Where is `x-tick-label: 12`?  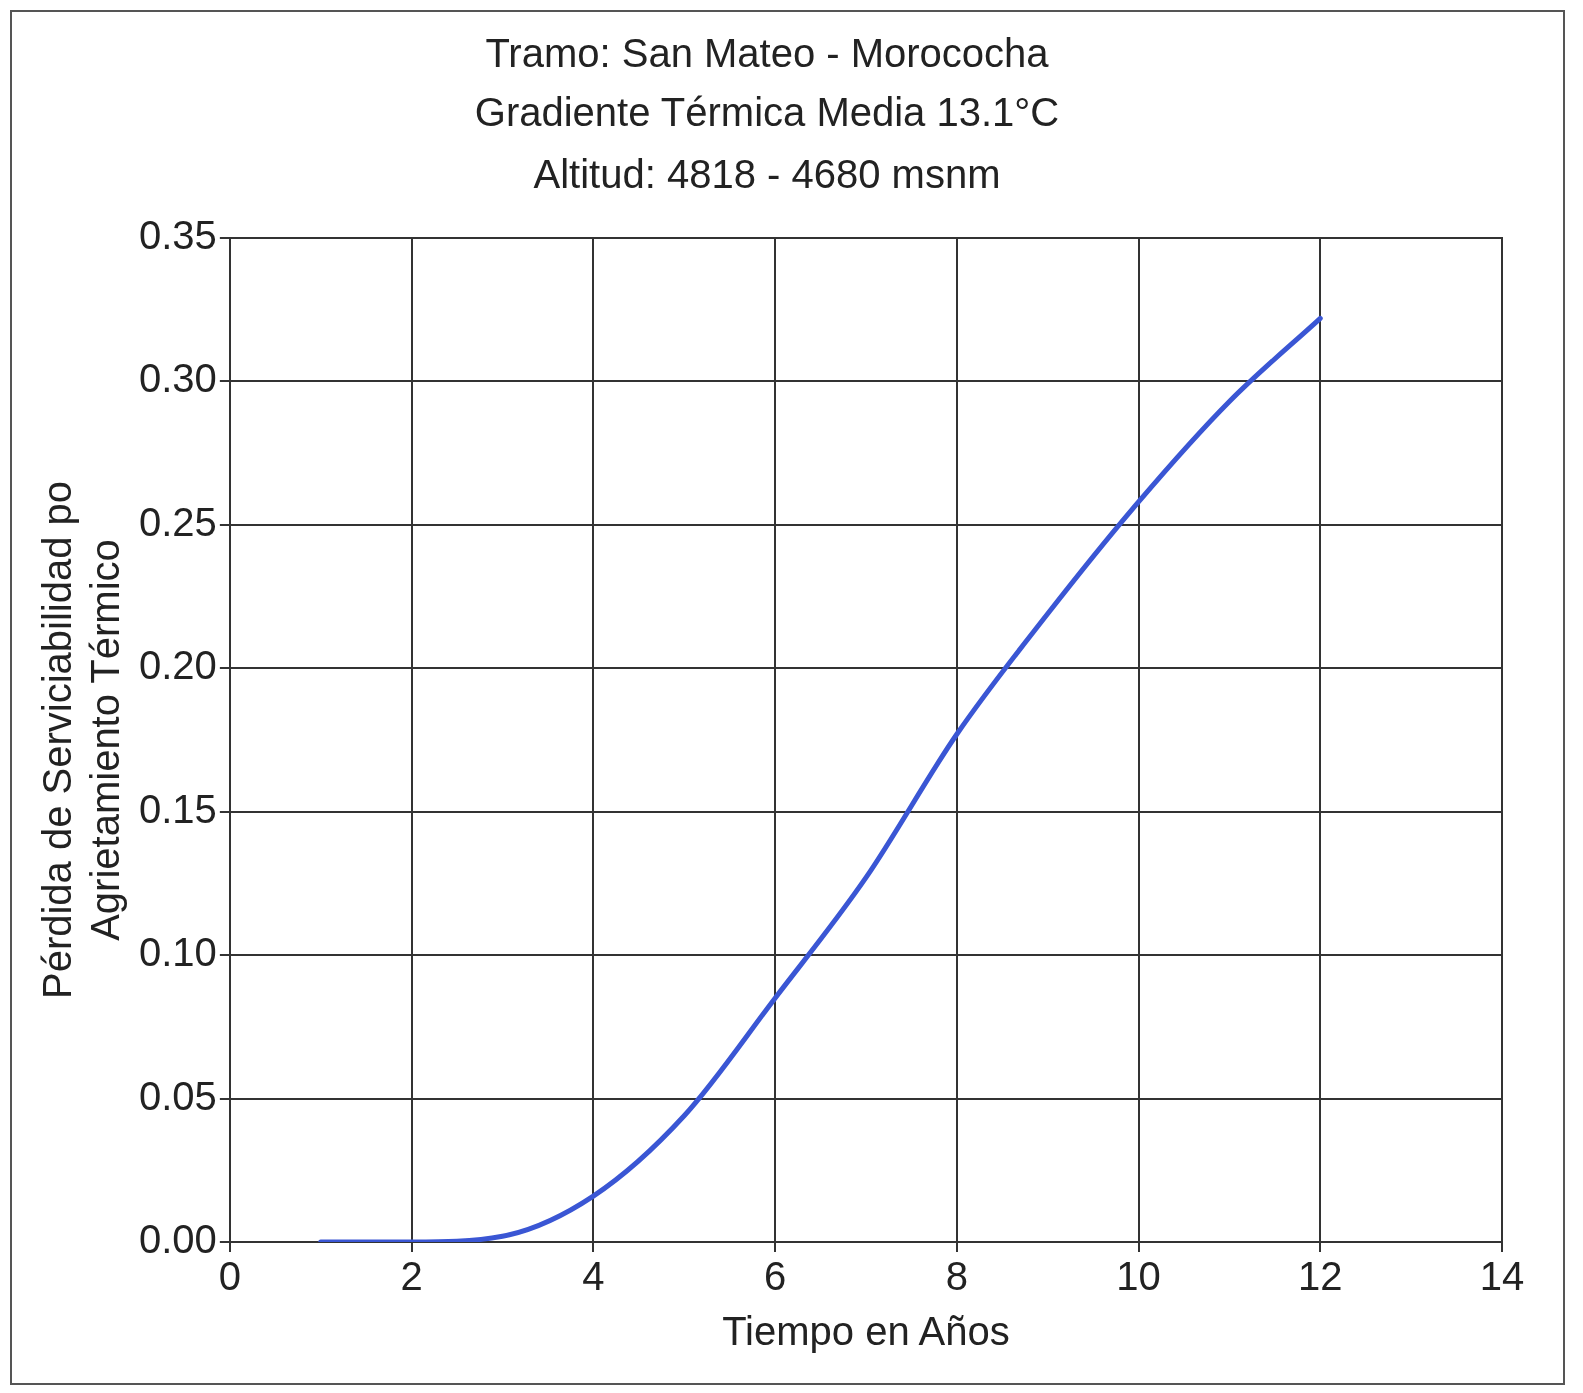 x-tick-label: 12 is located at coordinates (1320, 1276).